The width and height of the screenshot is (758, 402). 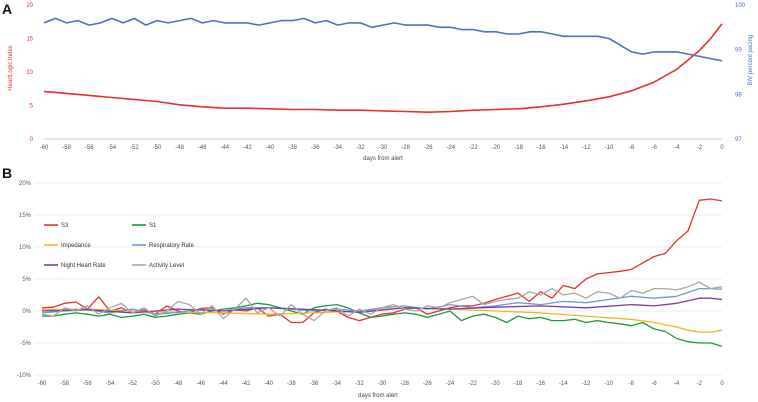 What do you see at coordinates (89, 148) in the screenshot?
I see `panel-a-x-tick: -56` at bounding box center [89, 148].